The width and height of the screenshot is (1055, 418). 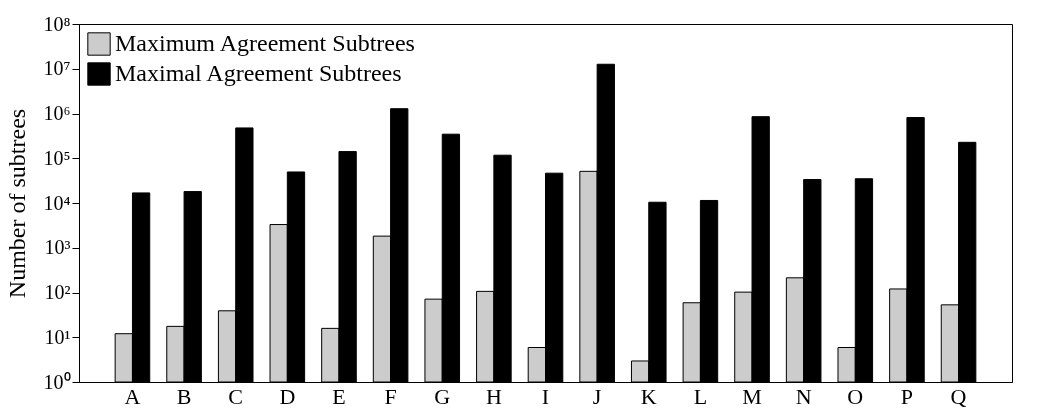 What do you see at coordinates (57, 381) in the screenshot?
I see `y-tick-label: 10⁰` at bounding box center [57, 381].